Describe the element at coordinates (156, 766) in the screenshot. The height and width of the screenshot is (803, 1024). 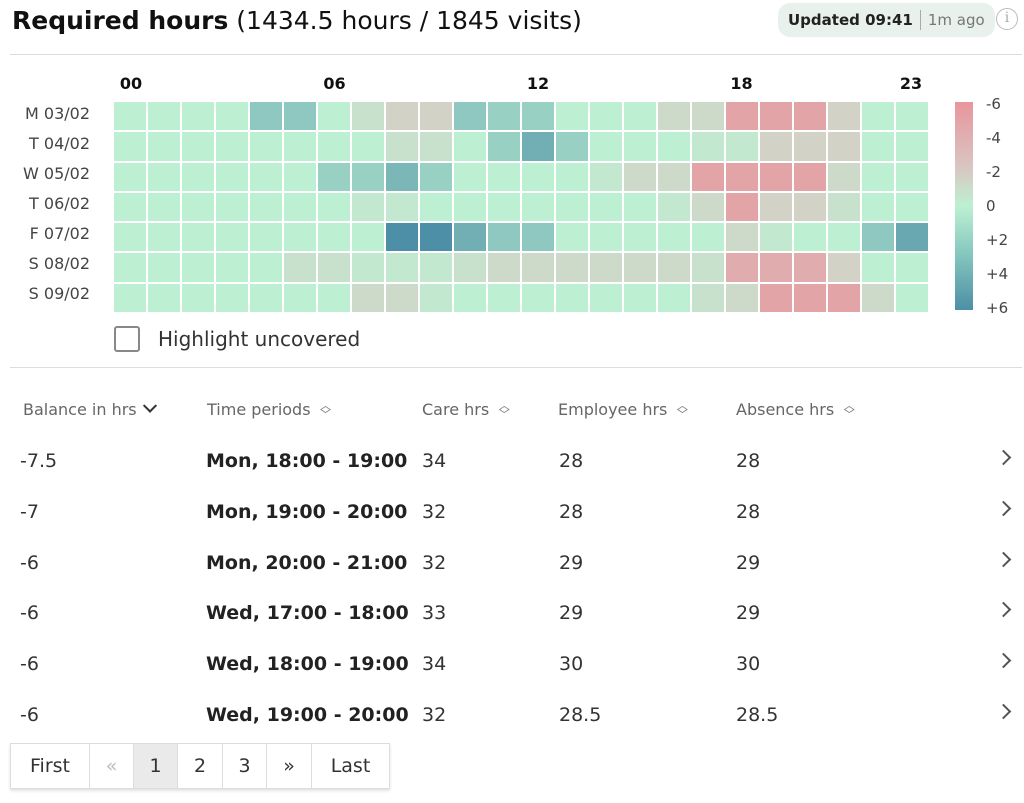
I see `page-1-button: 1` at that location.